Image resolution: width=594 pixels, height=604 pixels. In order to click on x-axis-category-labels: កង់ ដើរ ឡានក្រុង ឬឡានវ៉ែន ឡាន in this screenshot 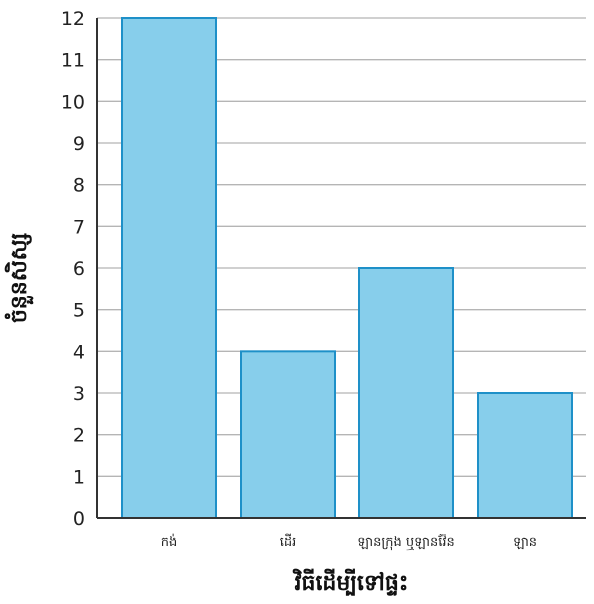, I will do `click(349, 542)`.